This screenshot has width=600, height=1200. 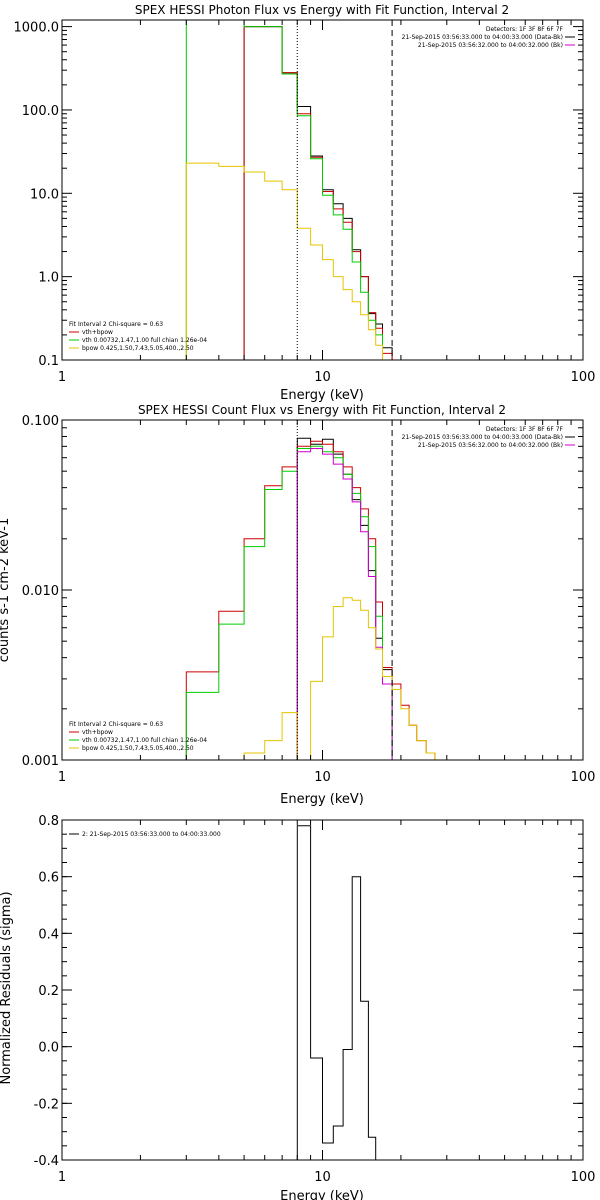 I want to click on photon-flux-legend-entry: bpow 0.425,1.50,7.43,5.05,400.,2.50, so click(x=138, y=348).